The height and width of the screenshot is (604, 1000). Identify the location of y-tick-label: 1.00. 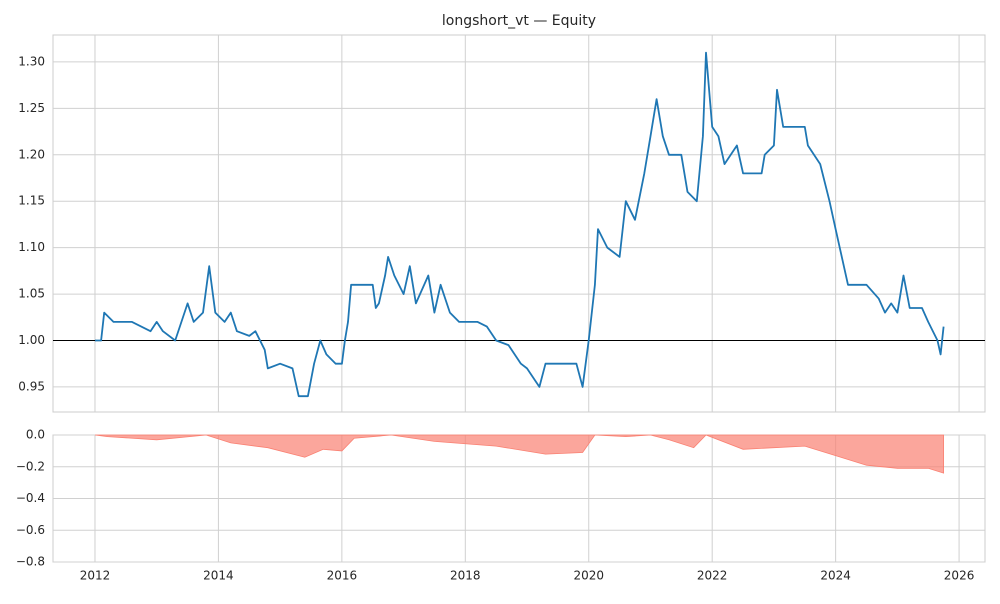
(31, 340).